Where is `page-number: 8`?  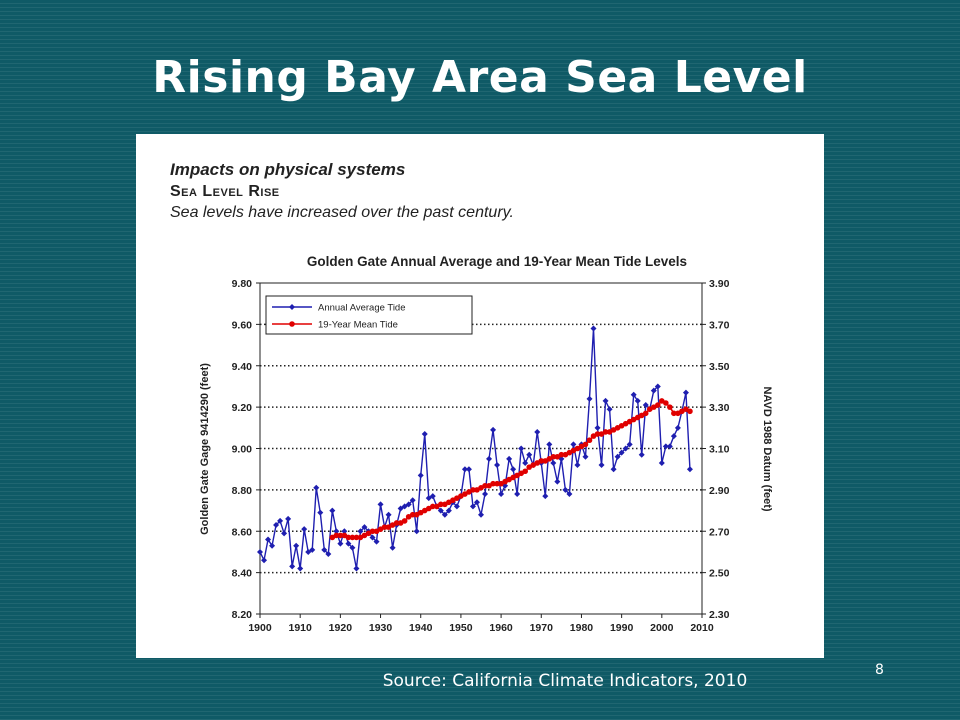 page-number: 8 is located at coordinates (879, 670).